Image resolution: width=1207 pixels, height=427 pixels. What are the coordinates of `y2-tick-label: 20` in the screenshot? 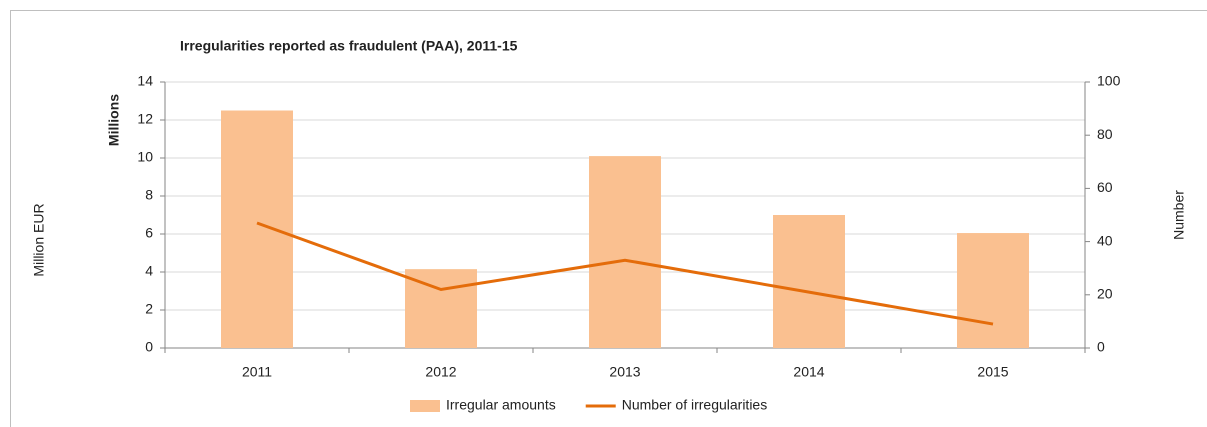 It's located at (1105, 294).